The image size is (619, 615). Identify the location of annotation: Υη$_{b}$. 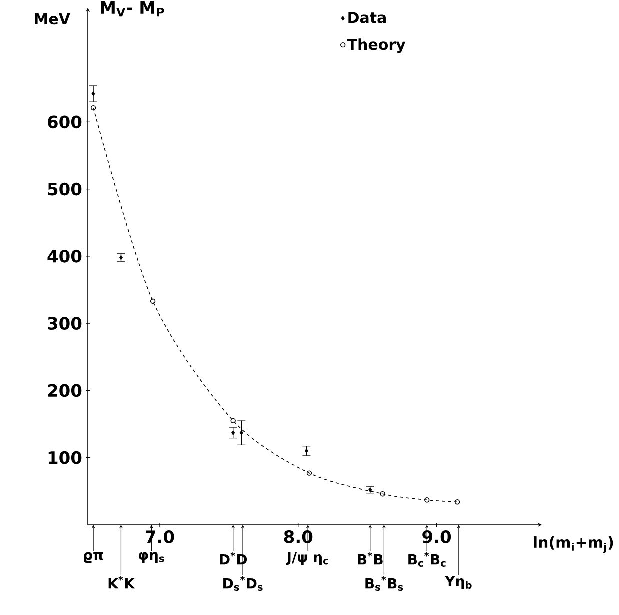
(458, 583).